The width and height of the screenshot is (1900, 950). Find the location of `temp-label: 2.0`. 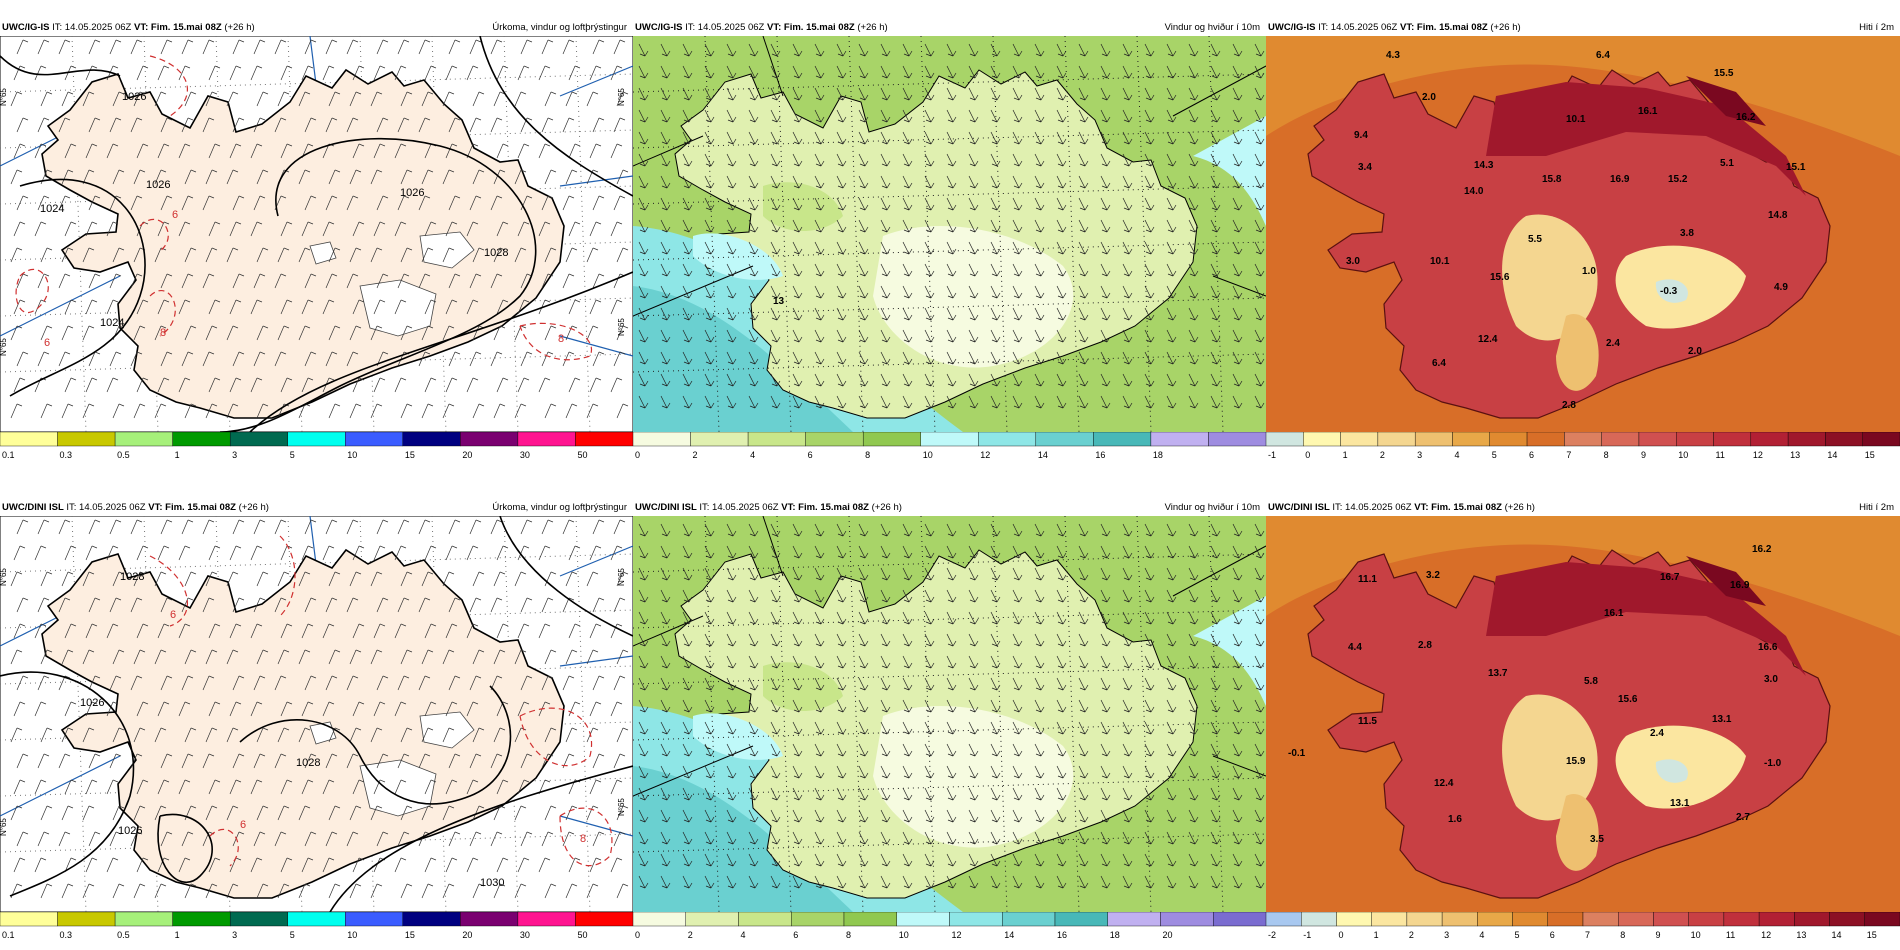

temp-label: 2.0 is located at coordinates (1695, 351).